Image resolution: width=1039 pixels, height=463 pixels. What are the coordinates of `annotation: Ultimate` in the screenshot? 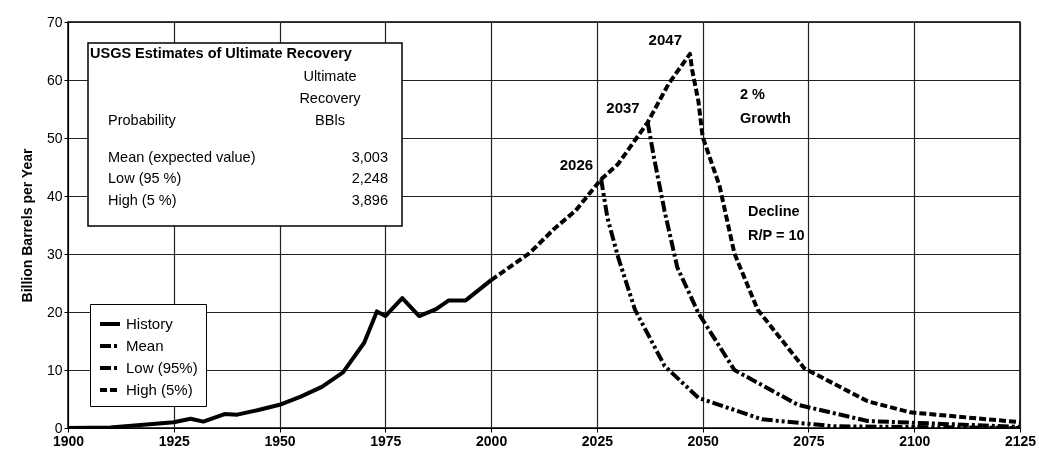 It's located at (330, 76).